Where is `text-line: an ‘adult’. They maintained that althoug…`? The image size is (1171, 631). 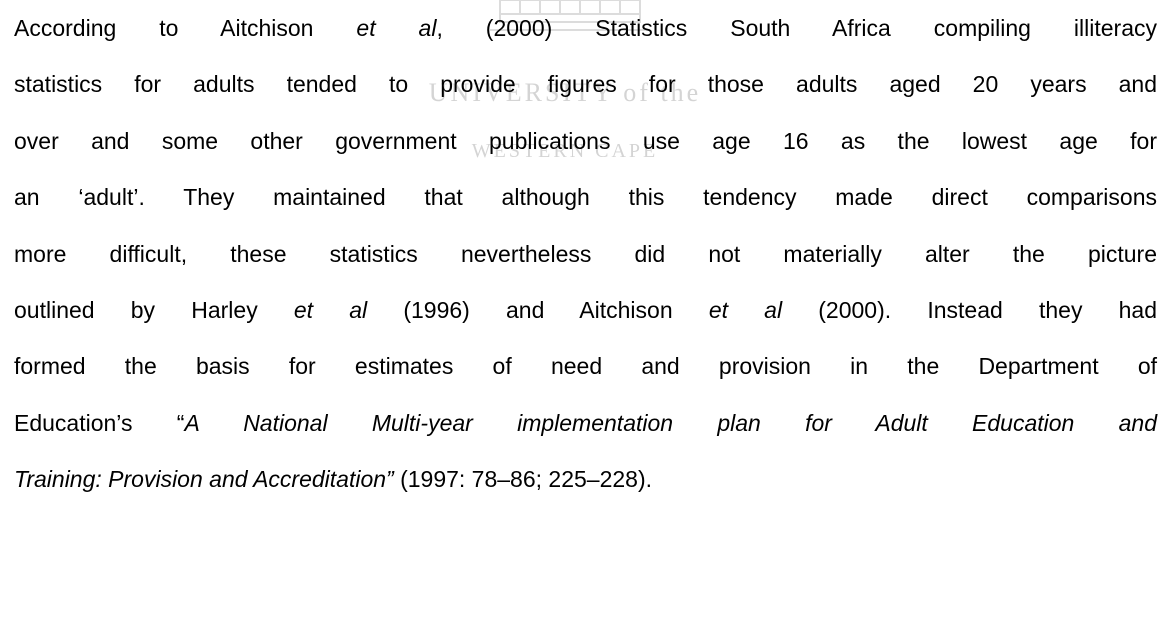 text-line: an ‘adult’. They maintained that althoug… is located at coordinates (585, 197).